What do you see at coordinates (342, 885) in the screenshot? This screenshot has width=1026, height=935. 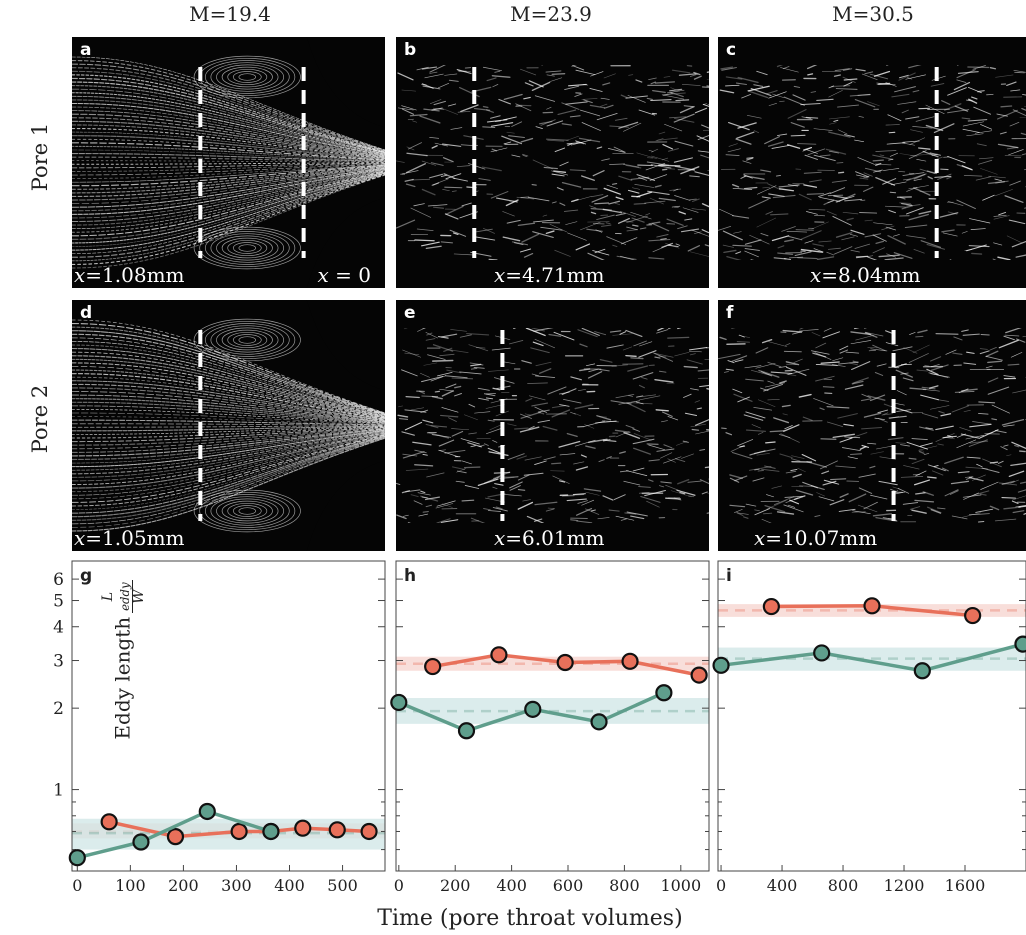 I see `x-tick-label: 500` at bounding box center [342, 885].